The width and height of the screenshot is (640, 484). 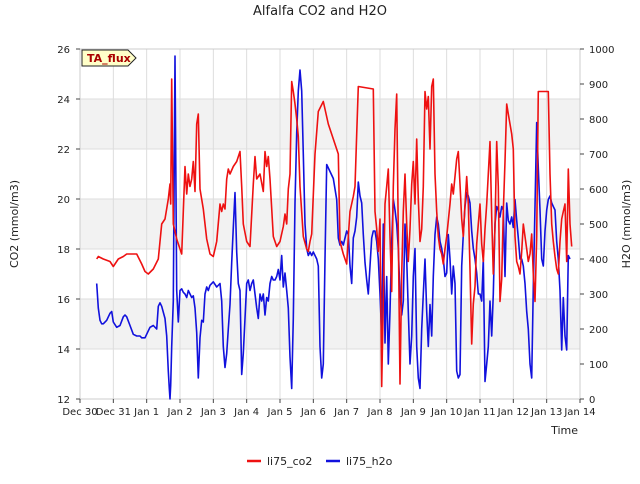 I want to click on y-right-tick-label: 800, so click(x=598, y=120).